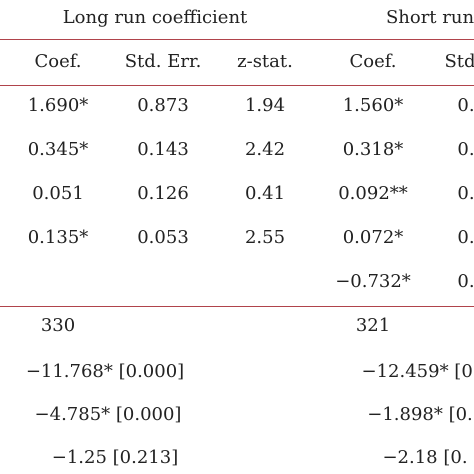 The width and height of the screenshot is (474, 474). Describe the element at coordinates (417, 371) in the screenshot. I see `stat-short: −12.459* [0.` at that location.